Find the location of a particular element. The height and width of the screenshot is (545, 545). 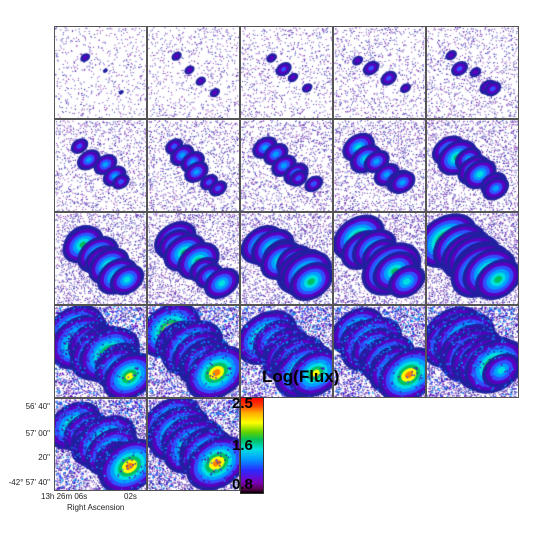

x-tick-label: 02s is located at coordinates (130, 496).